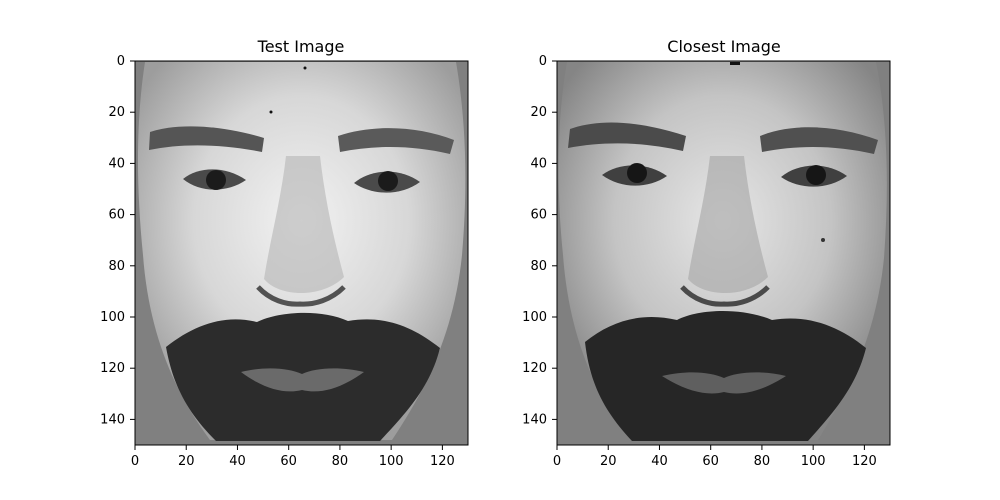 Image resolution: width=1000 pixels, height=500 pixels. I want to click on closest-right-pupil-shape, so click(816, 175).